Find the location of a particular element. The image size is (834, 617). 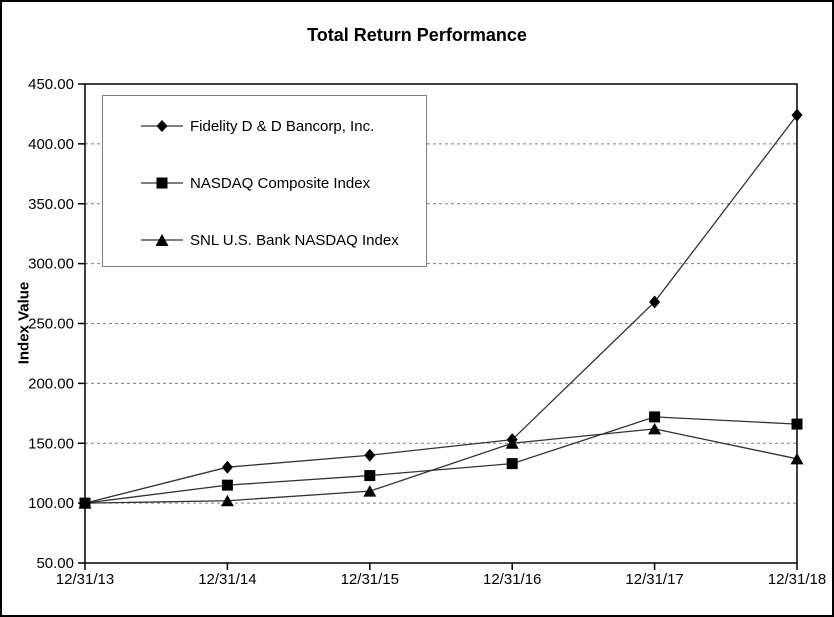

y-tick-label: 50.00 is located at coordinates (55, 563).